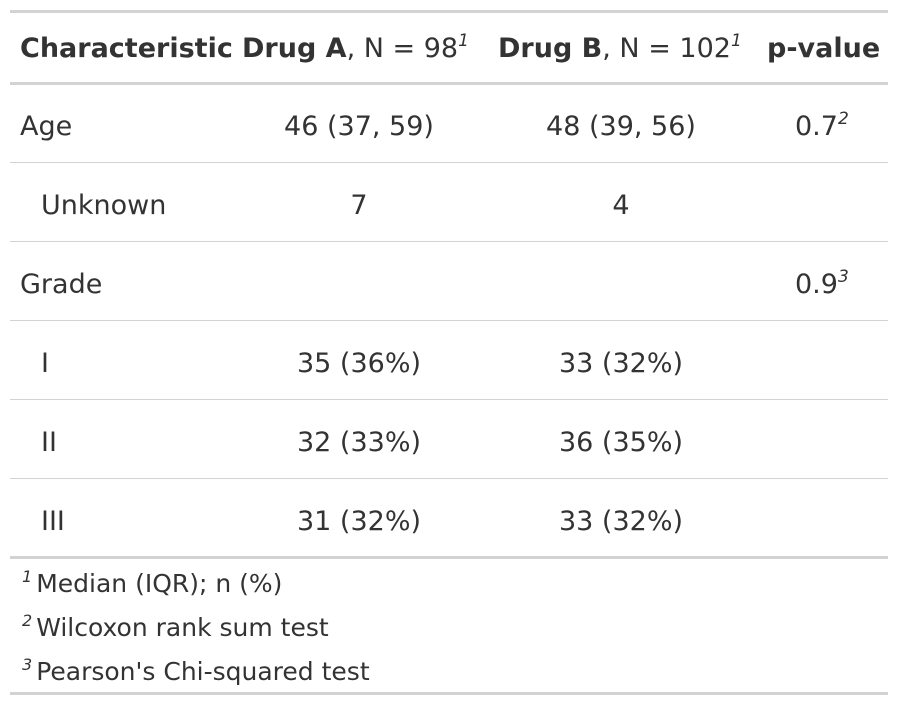 The width and height of the screenshot is (898, 707). I want to click on footer-bottom-rule, so click(449, 693).